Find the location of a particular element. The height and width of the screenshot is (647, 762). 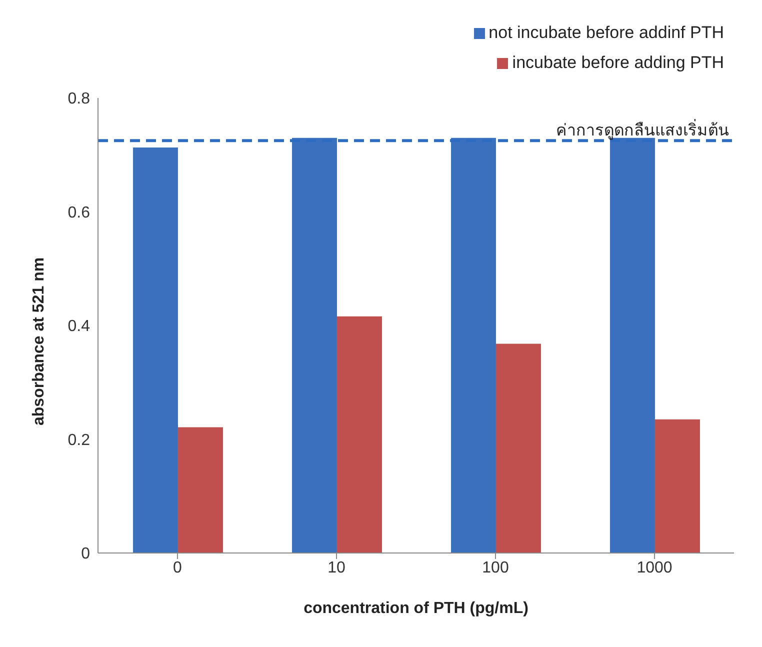

y-axis-title: absorbance at 521 nm is located at coordinates (39, 341).